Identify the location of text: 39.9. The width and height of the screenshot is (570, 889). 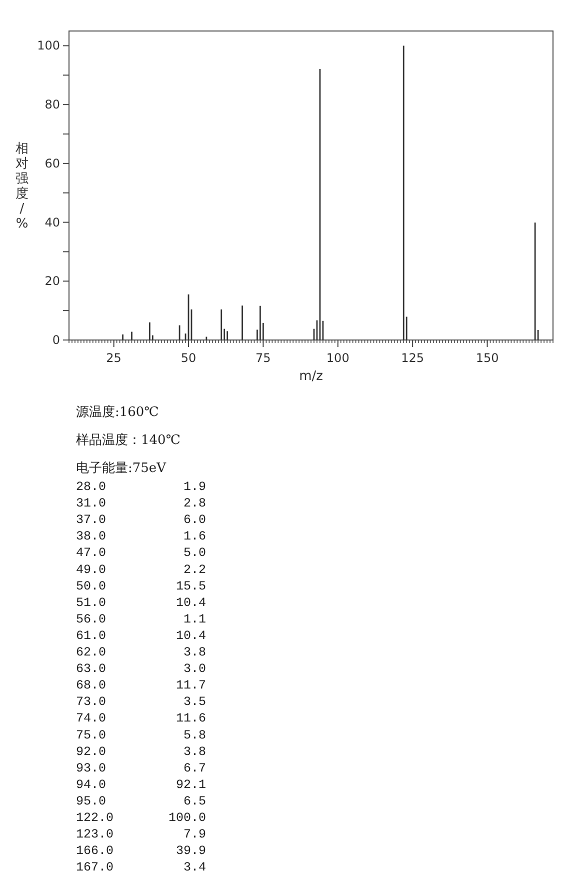
(191, 851).